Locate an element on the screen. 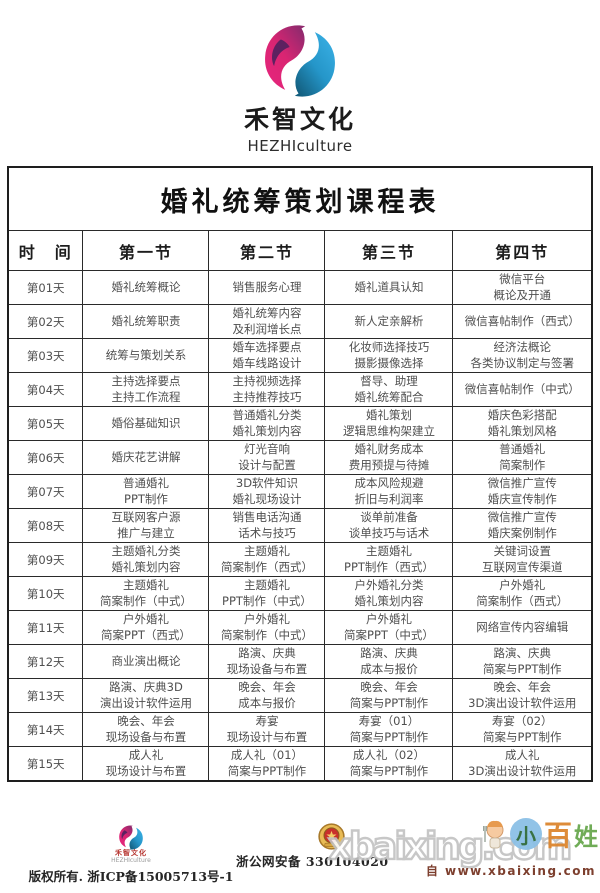  lesson-cell: 婚礼统筹内容 及利润增长点 is located at coordinates (267, 321).